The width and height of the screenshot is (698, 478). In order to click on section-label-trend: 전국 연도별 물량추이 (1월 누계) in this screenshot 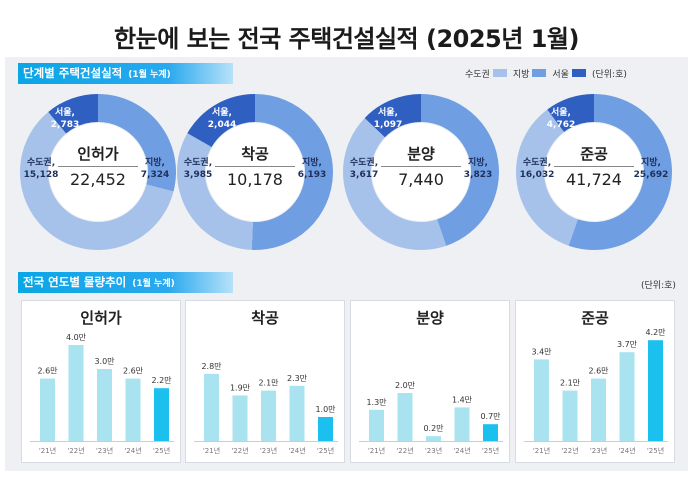, I will do `click(125, 282)`.